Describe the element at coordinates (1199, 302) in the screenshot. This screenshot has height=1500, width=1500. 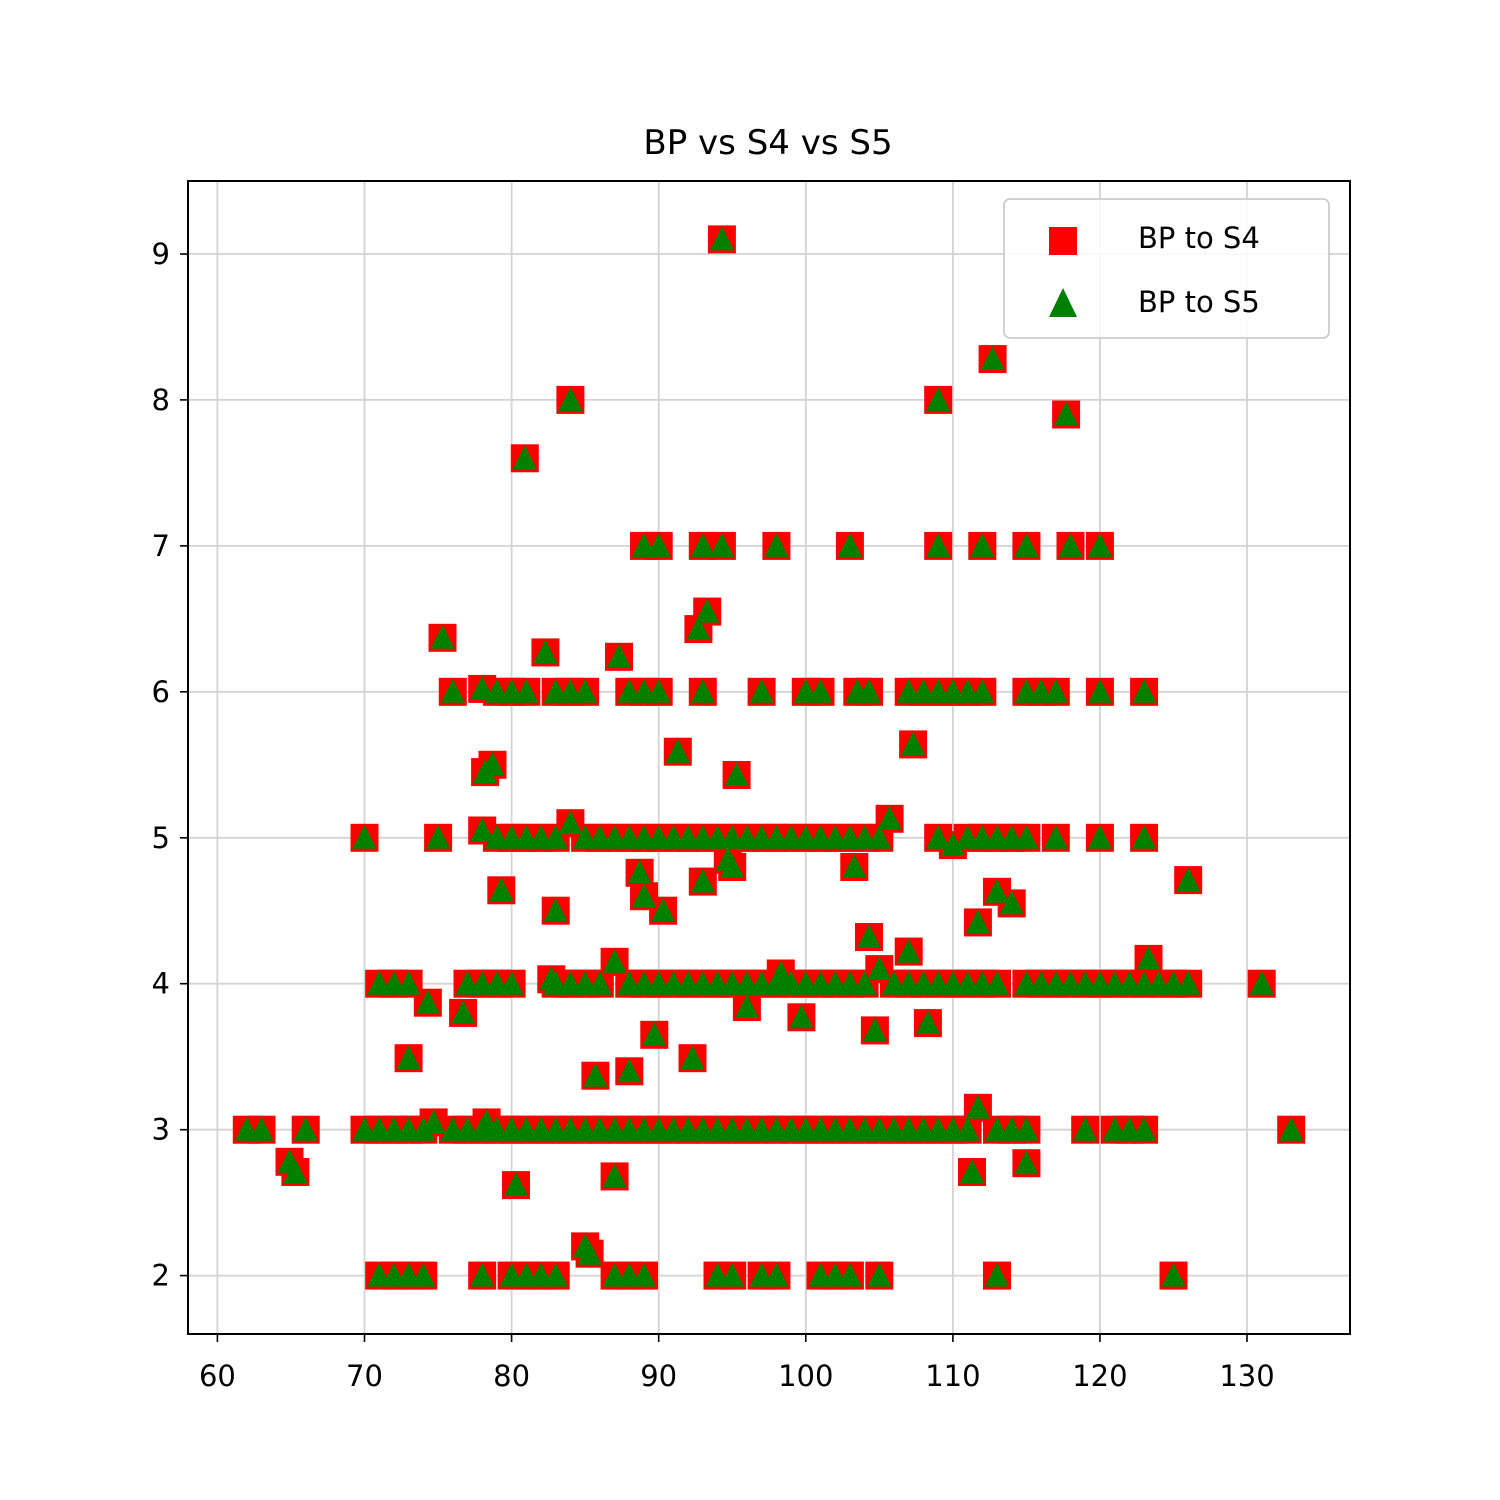
I see `legend-label-s5: BP to S5` at that location.